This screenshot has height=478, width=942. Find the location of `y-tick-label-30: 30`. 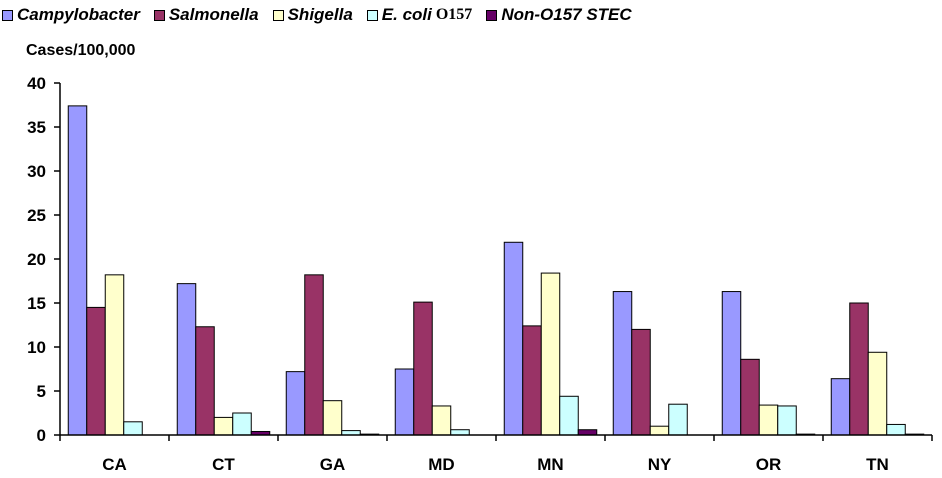

y-tick-label-30: 30 is located at coordinates (36, 171).